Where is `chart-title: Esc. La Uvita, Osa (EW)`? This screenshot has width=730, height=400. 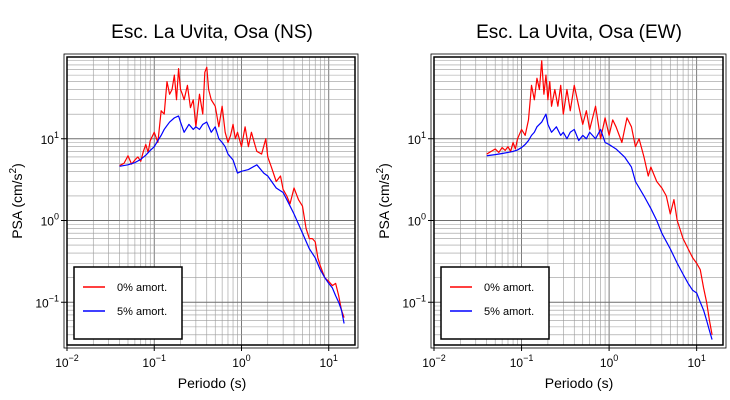 chart-title: Esc. La Uvita, Osa (EW) is located at coordinates (579, 32).